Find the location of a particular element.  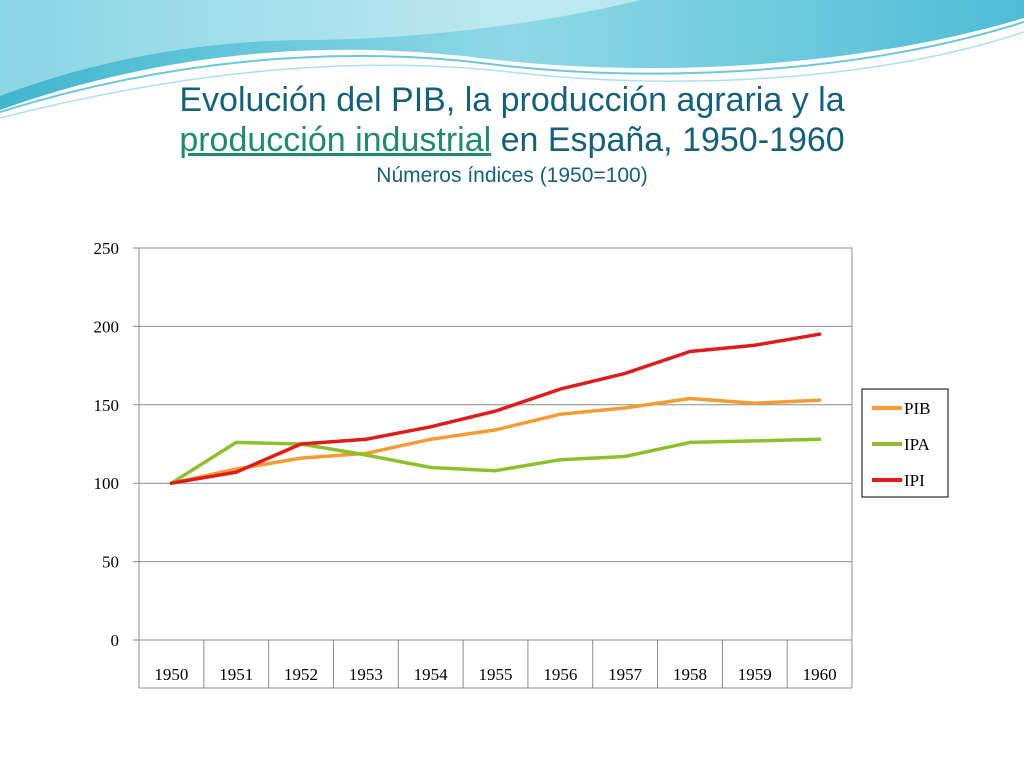

legend-label-ipi: IPI is located at coordinates (914, 480).